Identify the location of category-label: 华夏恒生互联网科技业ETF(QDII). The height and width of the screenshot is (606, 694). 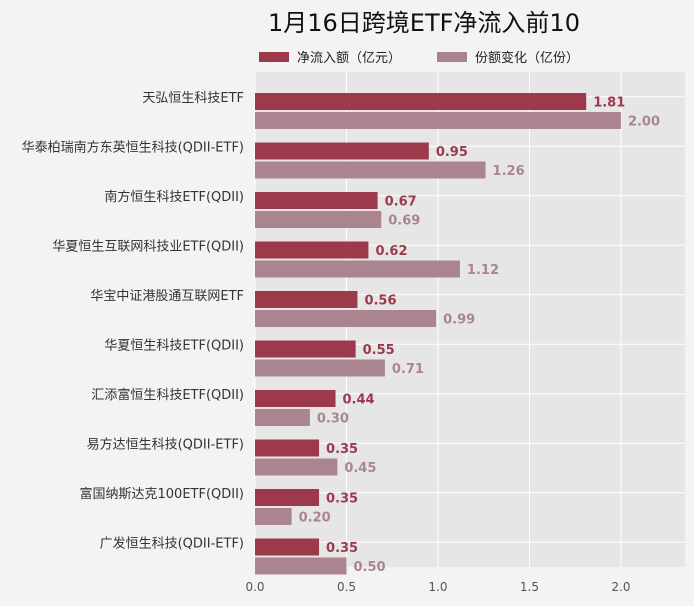
(148, 246).